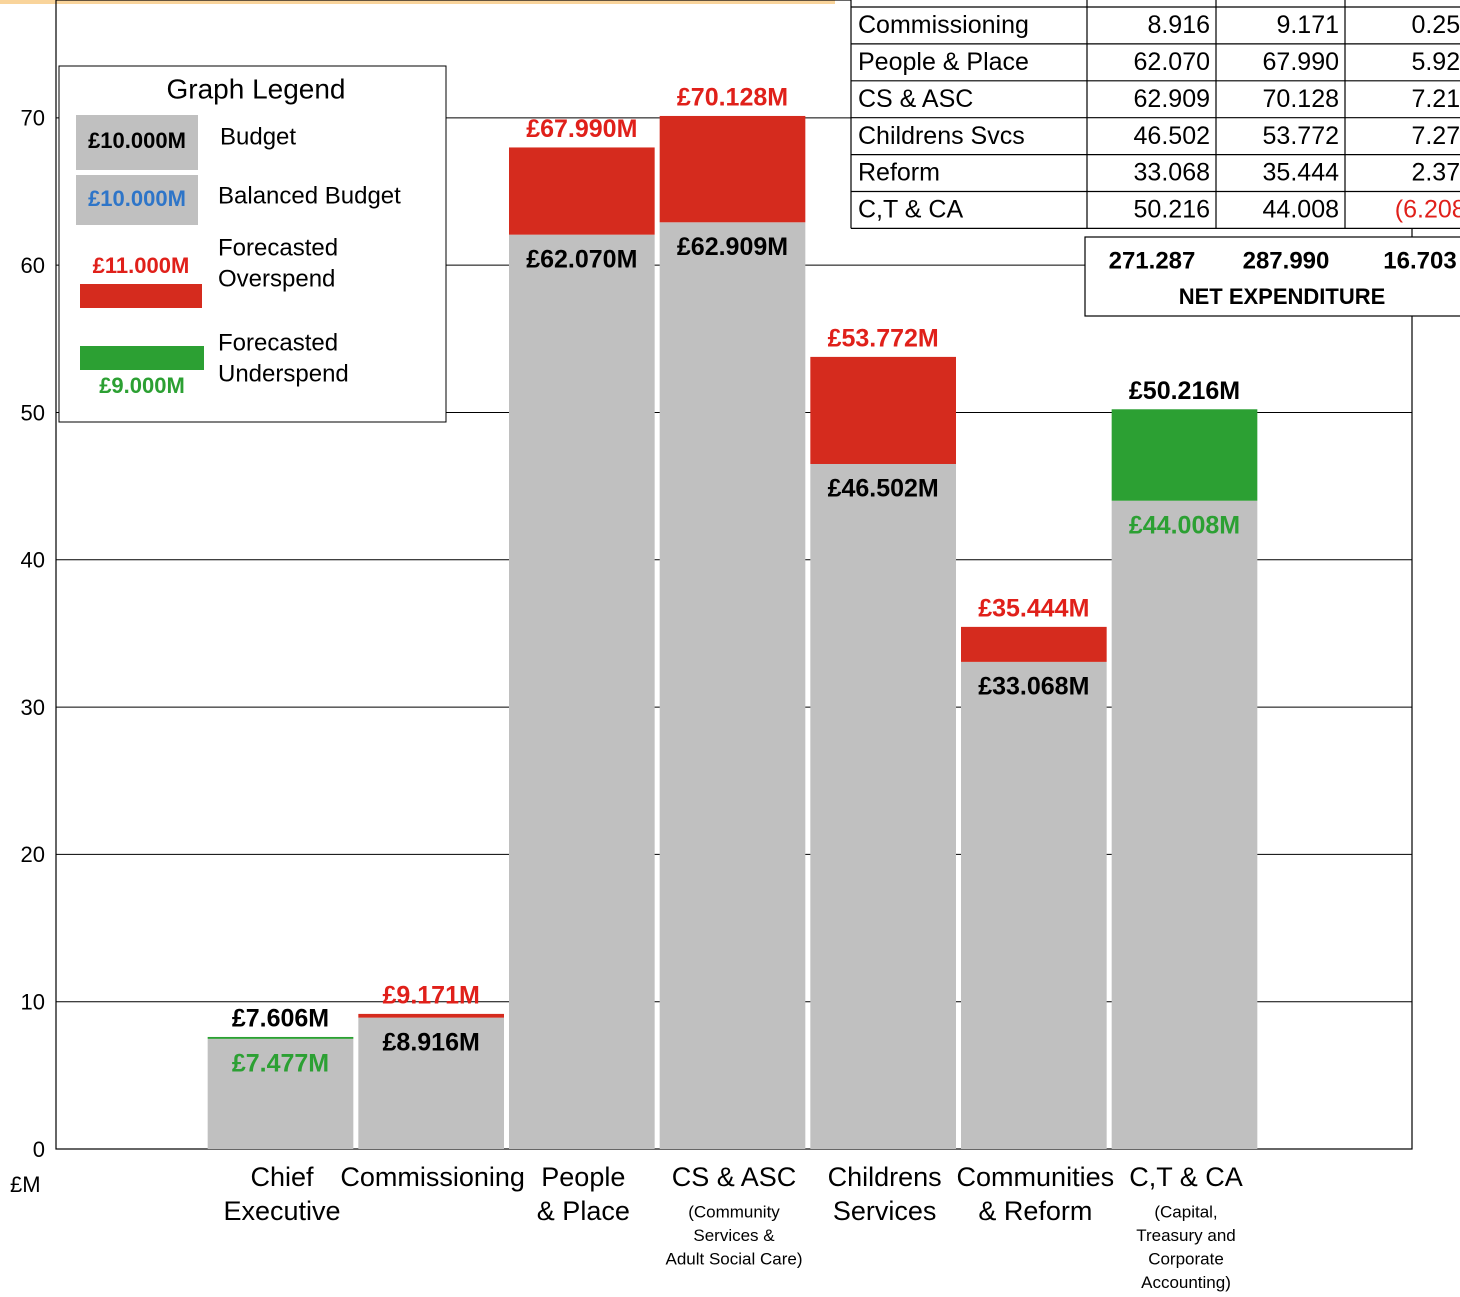 Image resolution: width=1460 pixels, height=1297 pixels. Describe the element at coordinates (1172, 210) in the screenshot. I see `table-cell: 50.216` at that location.